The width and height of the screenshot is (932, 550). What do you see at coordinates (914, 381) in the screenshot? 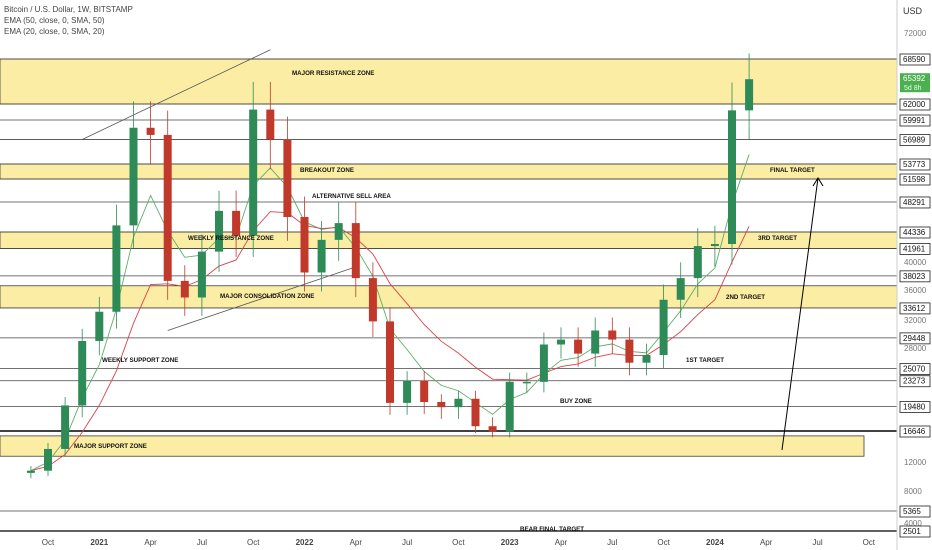
I see `price-level-label: 23273` at bounding box center [914, 381].